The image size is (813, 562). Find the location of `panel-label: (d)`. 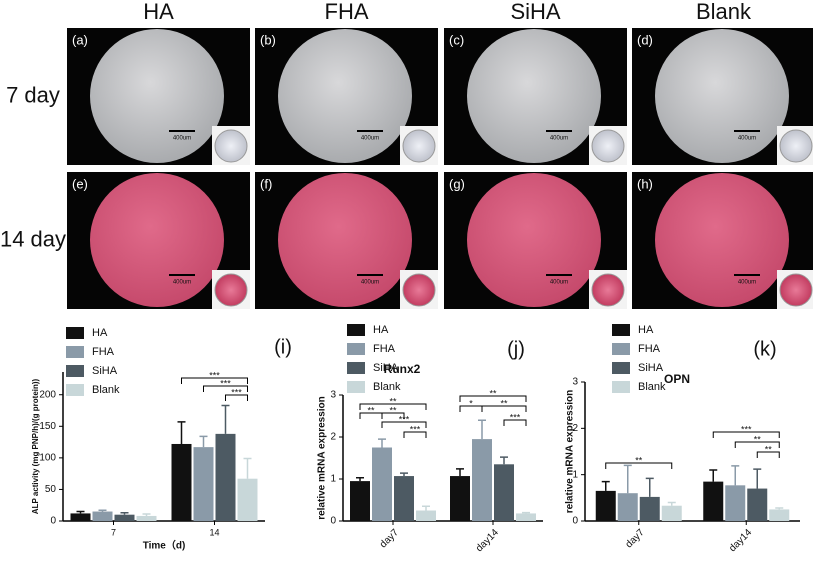

panel-label: (d) is located at coordinates (645, 39).